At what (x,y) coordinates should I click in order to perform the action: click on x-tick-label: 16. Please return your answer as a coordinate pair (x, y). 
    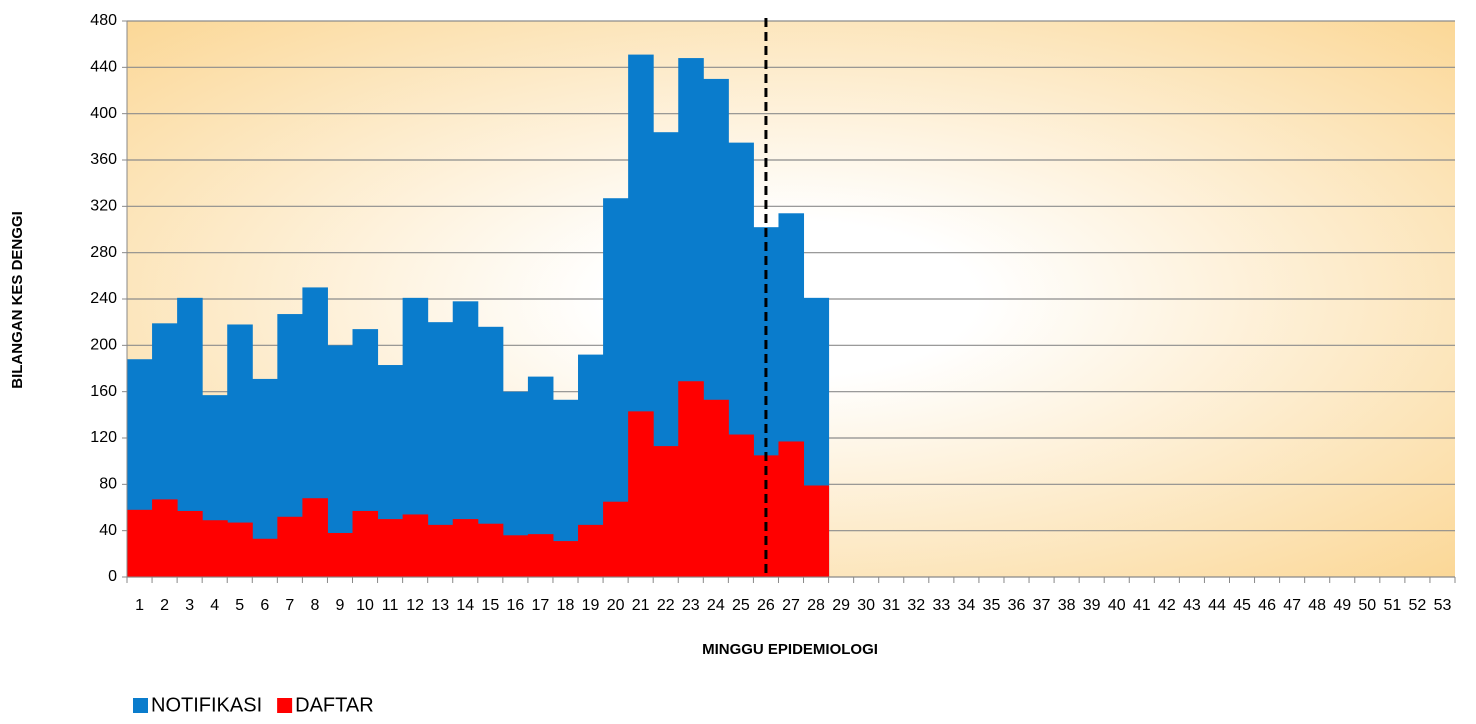
    Looking at the image, I should click on (515, 605).